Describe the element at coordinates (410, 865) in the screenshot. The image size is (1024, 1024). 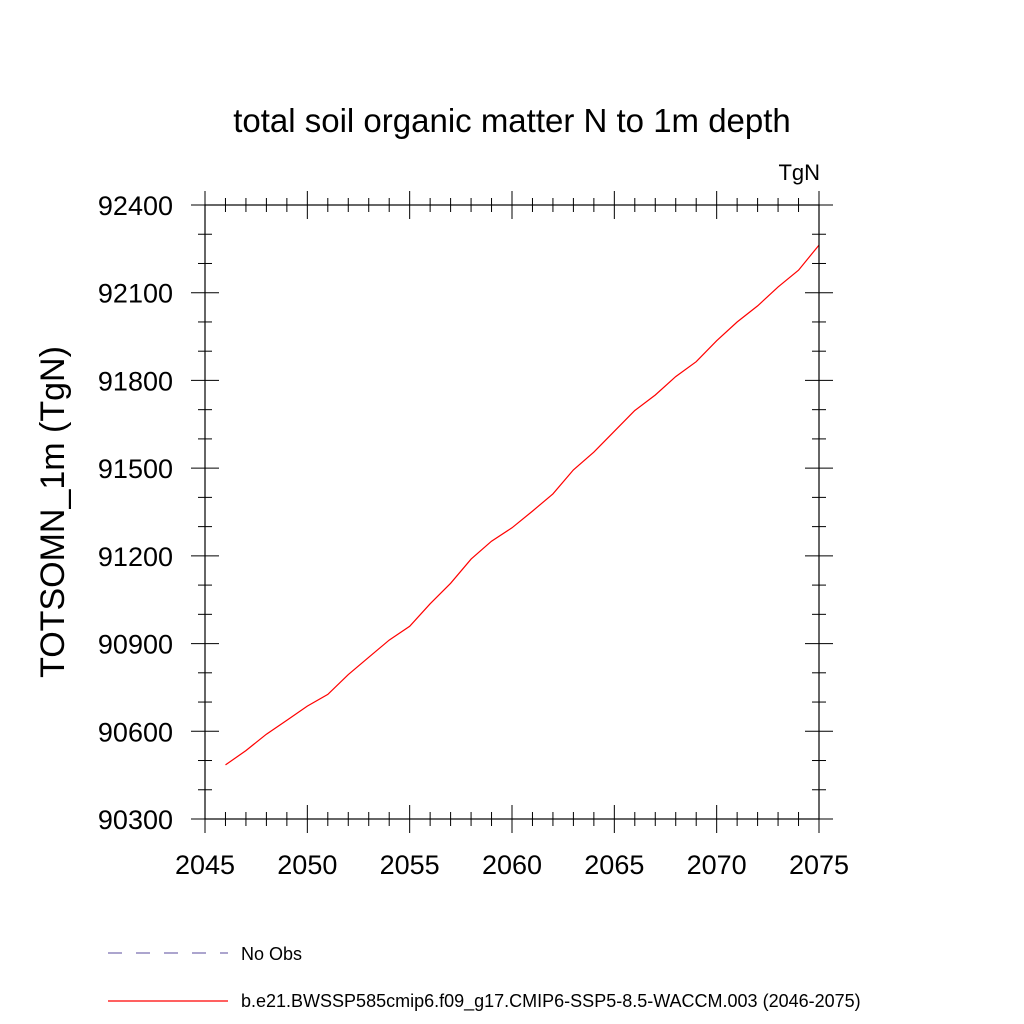
I see `x-tick-label: 2055` at that location.